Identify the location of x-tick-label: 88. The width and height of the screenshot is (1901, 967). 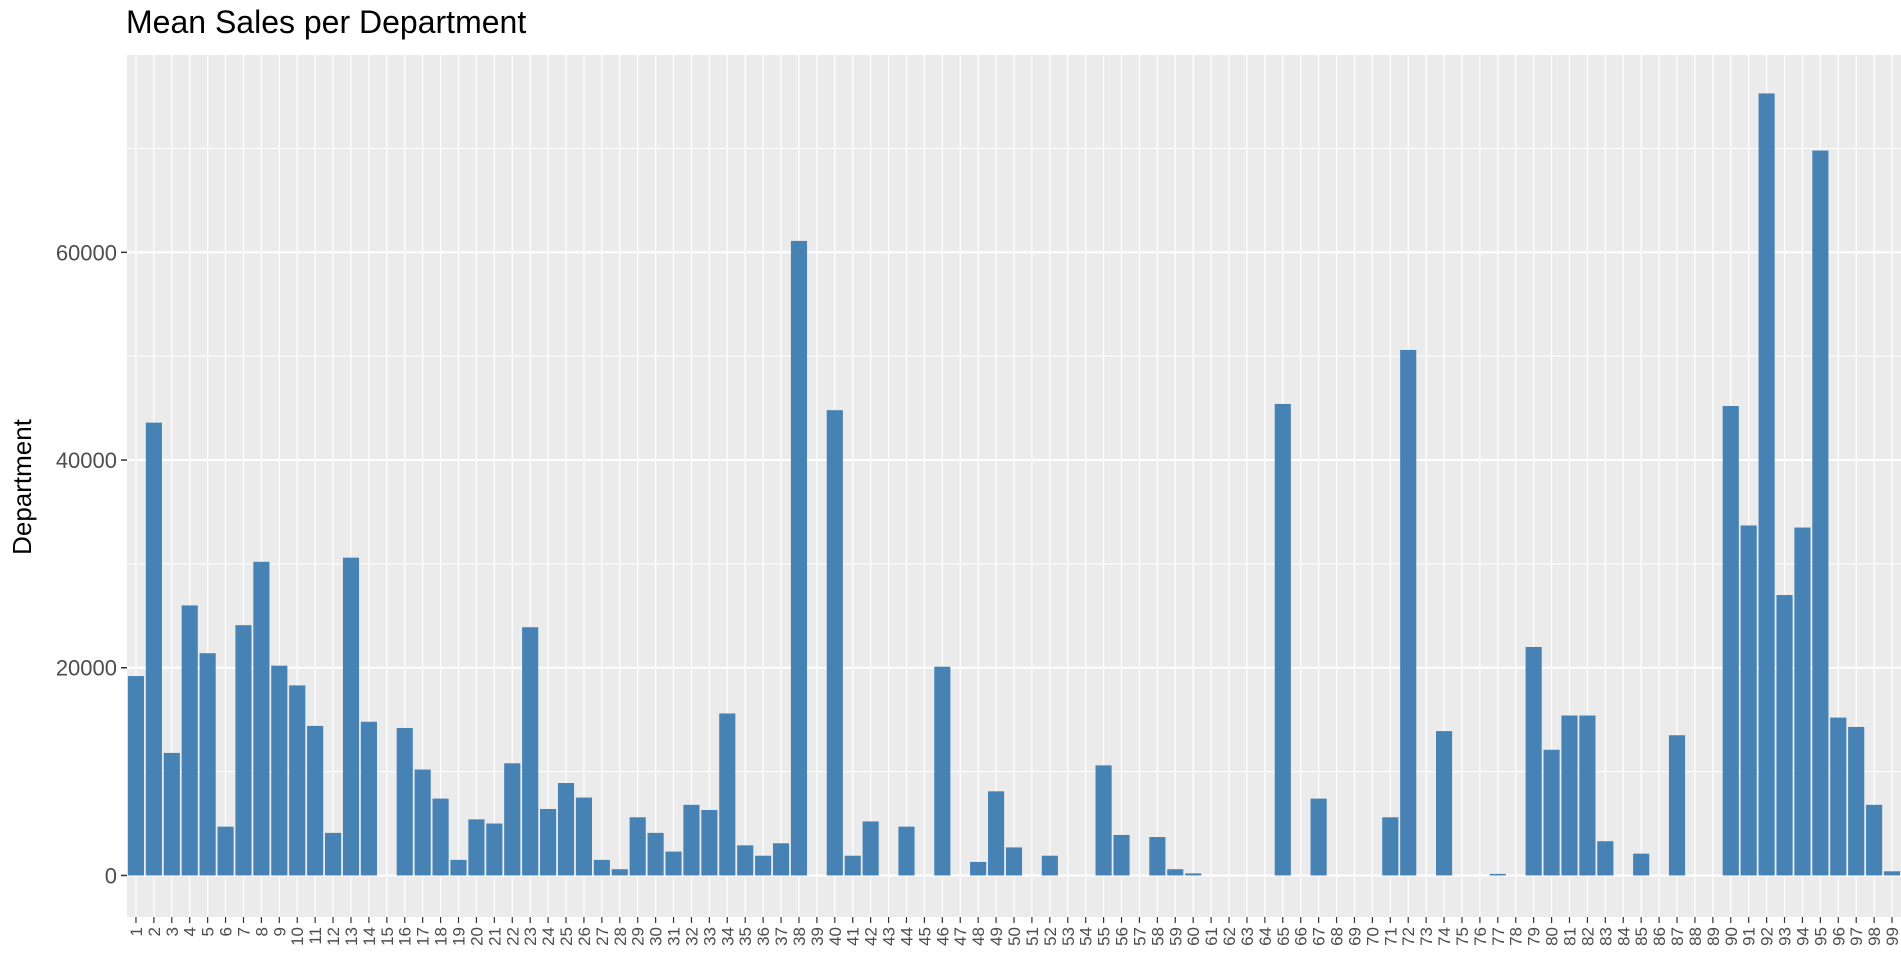
(1695, 936).